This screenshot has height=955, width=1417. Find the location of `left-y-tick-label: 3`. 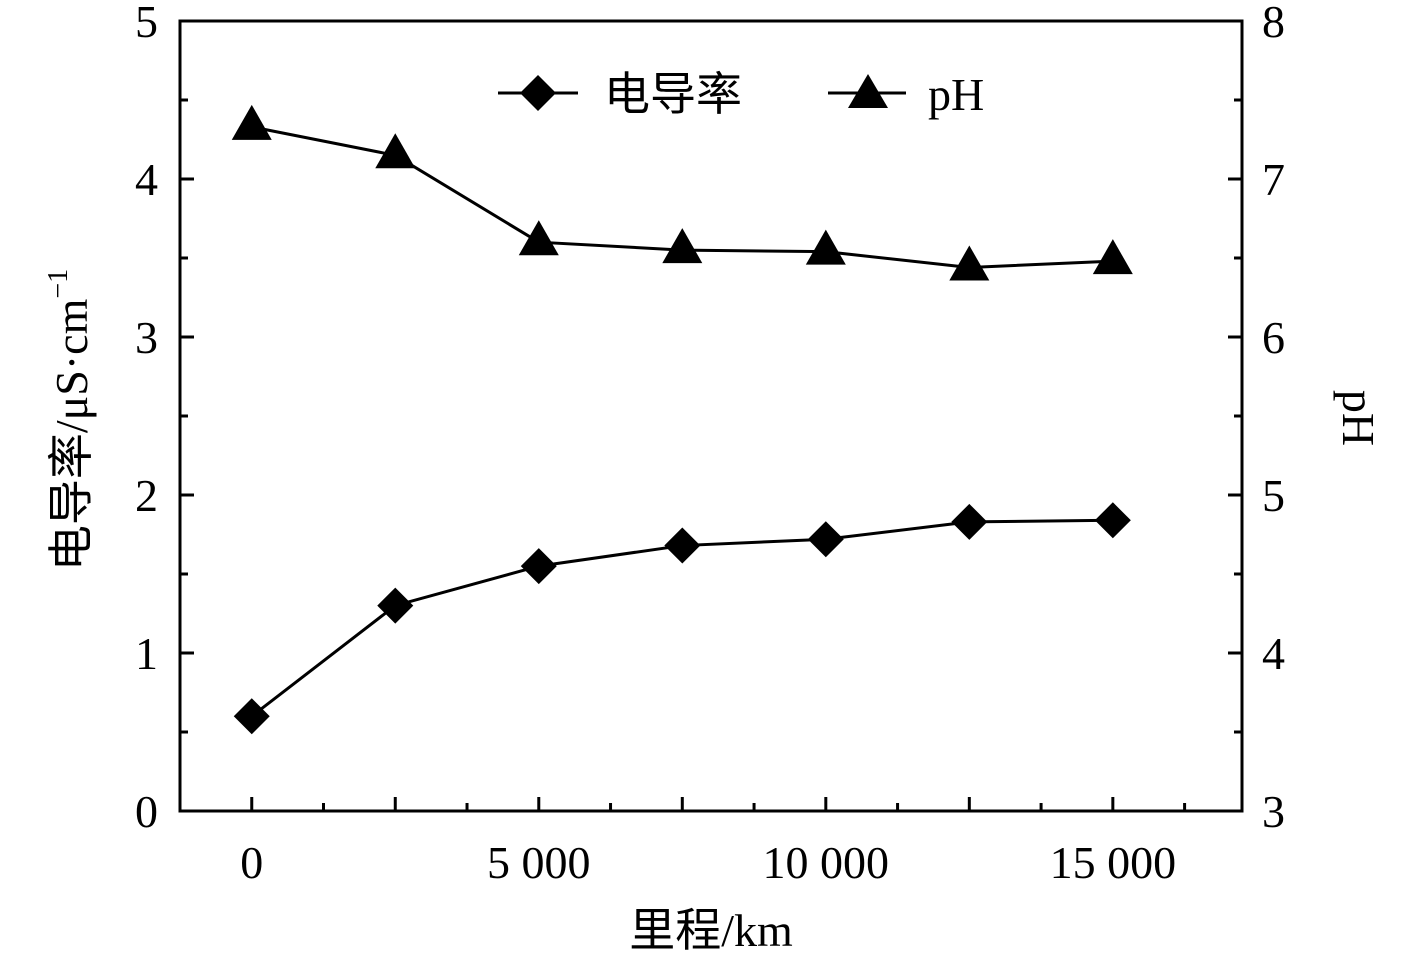

left-y-tick-label: 3 is located at coordinates (146, 337).